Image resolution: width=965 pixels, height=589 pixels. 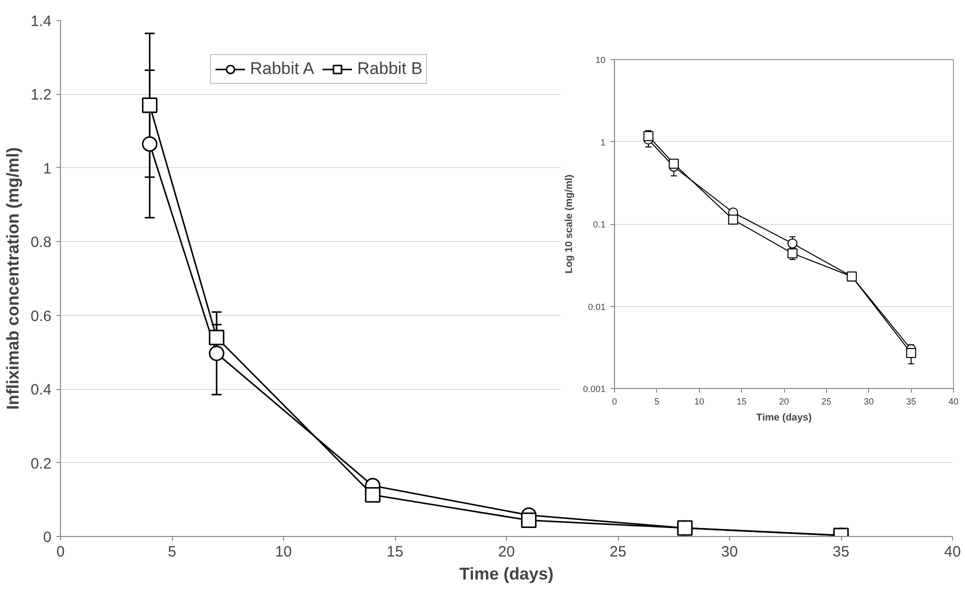 What do you see at coordinates (569, 224) in the screenshot?
I see `y-axis-title: Log 10 scale (mg/ml)` at bounding box center [569, 224].